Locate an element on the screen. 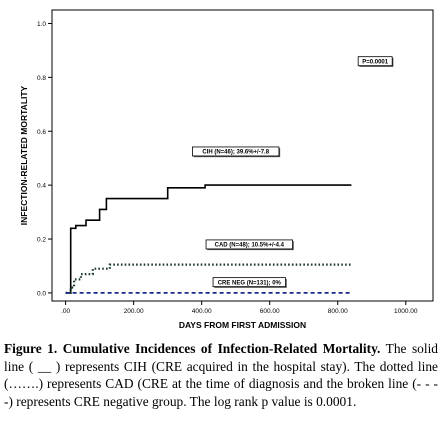 This screenshot has width=443, height=432. y-tick-label: 0.4 is located at coordinates (41, 186).